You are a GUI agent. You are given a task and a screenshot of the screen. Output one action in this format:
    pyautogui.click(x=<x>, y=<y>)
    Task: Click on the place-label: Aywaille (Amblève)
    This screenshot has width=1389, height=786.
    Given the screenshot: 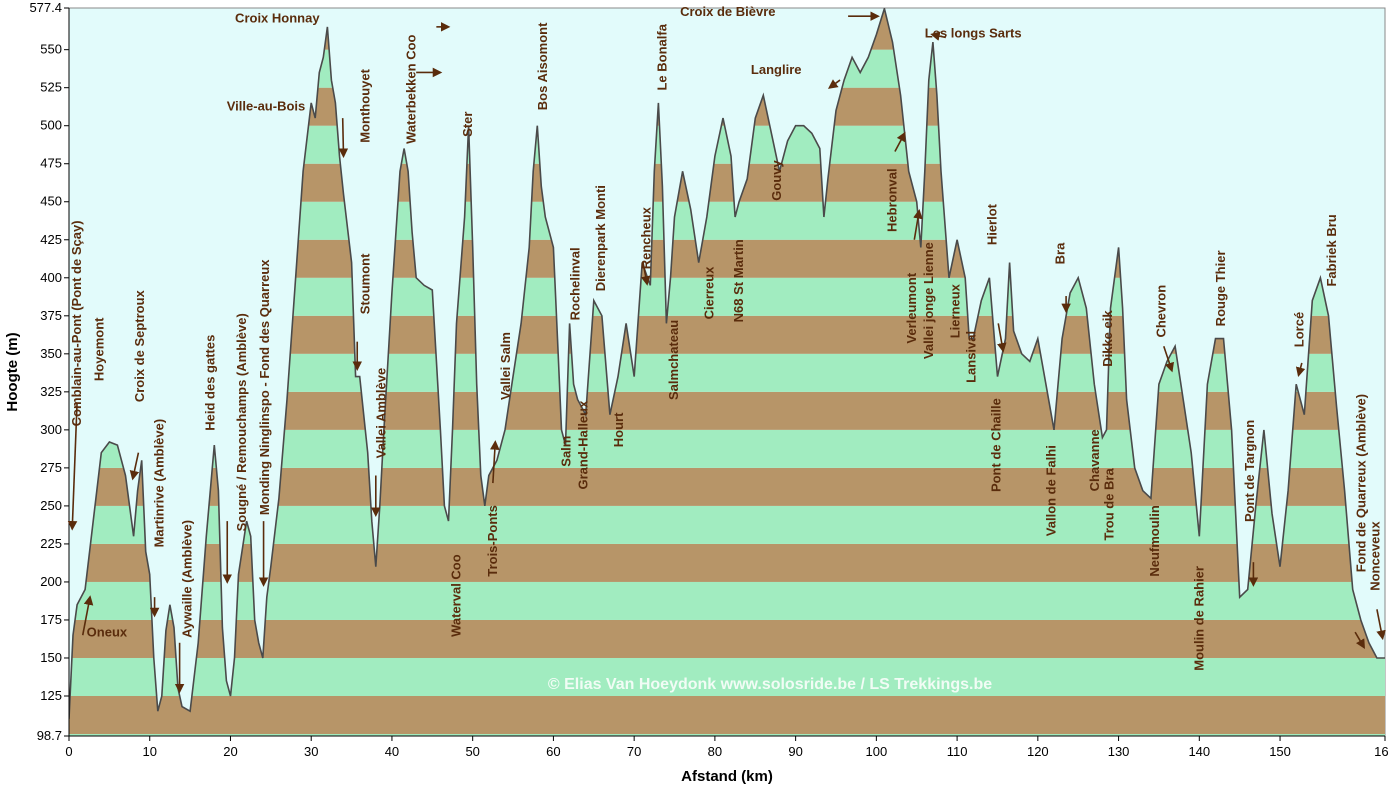 What is the action you would take?
    pyautogui.click(x=187, y=579)
    